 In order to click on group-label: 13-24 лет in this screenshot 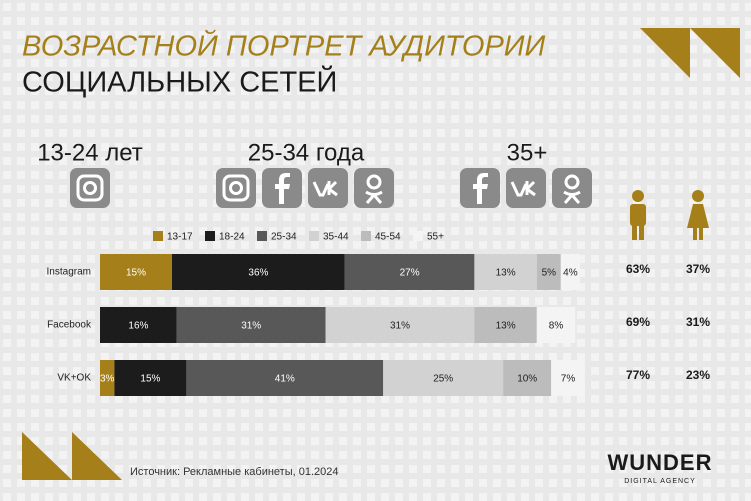, I will do `click(90, 152)`.